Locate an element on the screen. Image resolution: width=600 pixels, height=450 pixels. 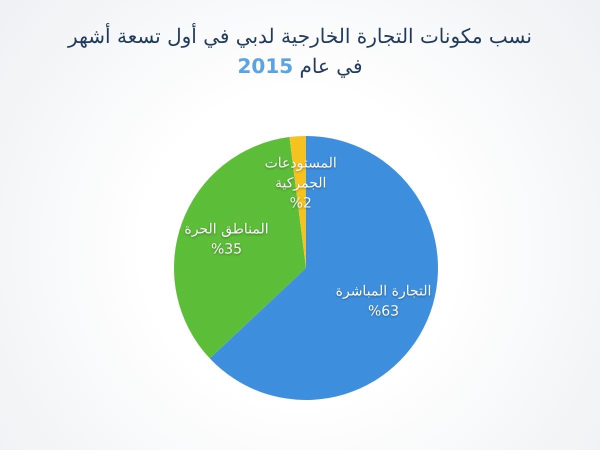
chart-title: نسب مكونات التجارة الخارجية لدبي في أول تسعة أشهر is located at coordinates (300, 36).